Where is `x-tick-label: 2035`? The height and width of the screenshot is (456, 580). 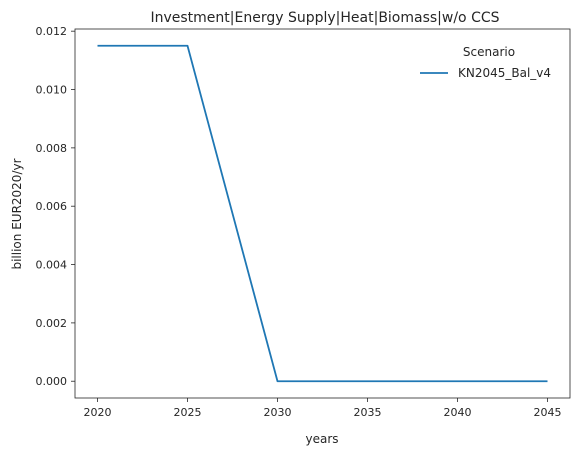 x-tick-label: 2035 is located at coordinates (368, 412).